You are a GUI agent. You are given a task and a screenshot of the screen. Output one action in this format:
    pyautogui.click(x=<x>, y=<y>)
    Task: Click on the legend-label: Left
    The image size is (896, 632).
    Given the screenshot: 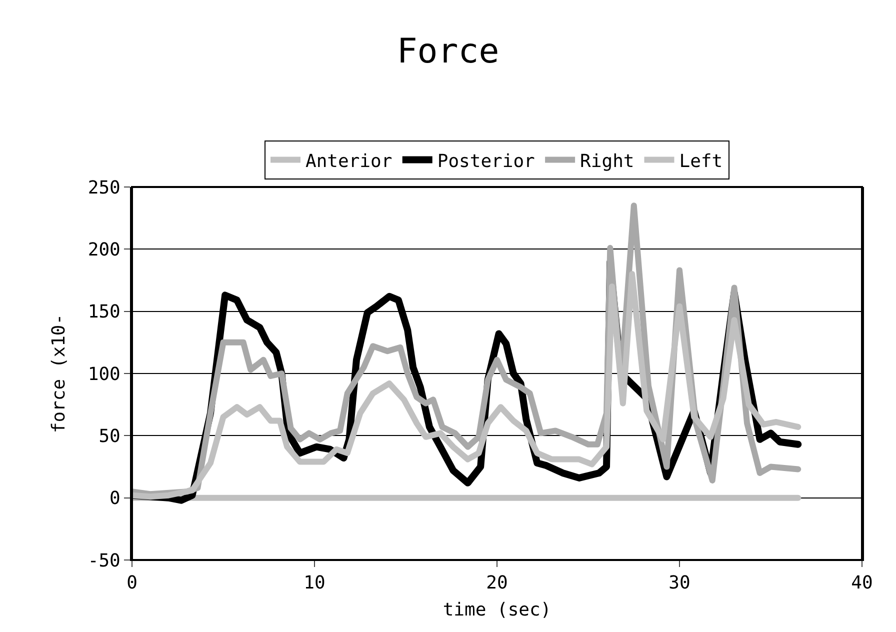 What is the action you would take?
    pyautogui.click(x=701, y=161)
    